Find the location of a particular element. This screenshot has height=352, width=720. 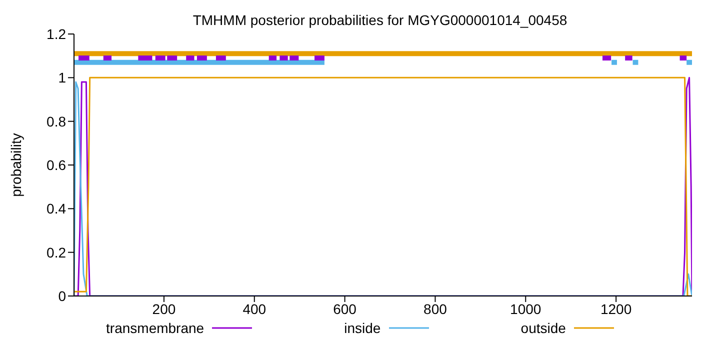

y-tick-label: 0.6 is located at coordinates (56, 164).